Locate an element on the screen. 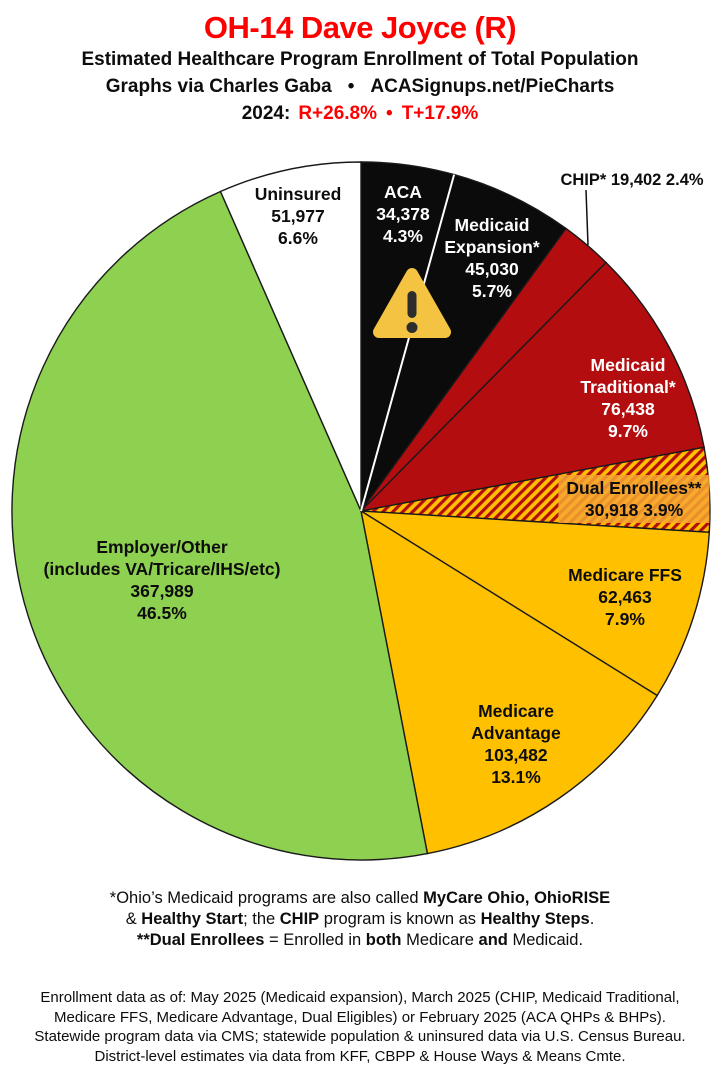 This screenshot has width=720, height=1070. partisan-r-value: R+26.8% is located at coordinates (338, 113).